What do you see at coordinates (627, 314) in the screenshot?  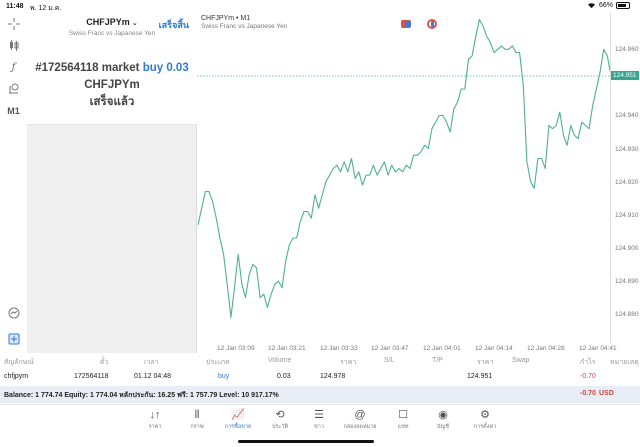 I see `y-tick-label: 124.880` at bounding box center [627, 314].